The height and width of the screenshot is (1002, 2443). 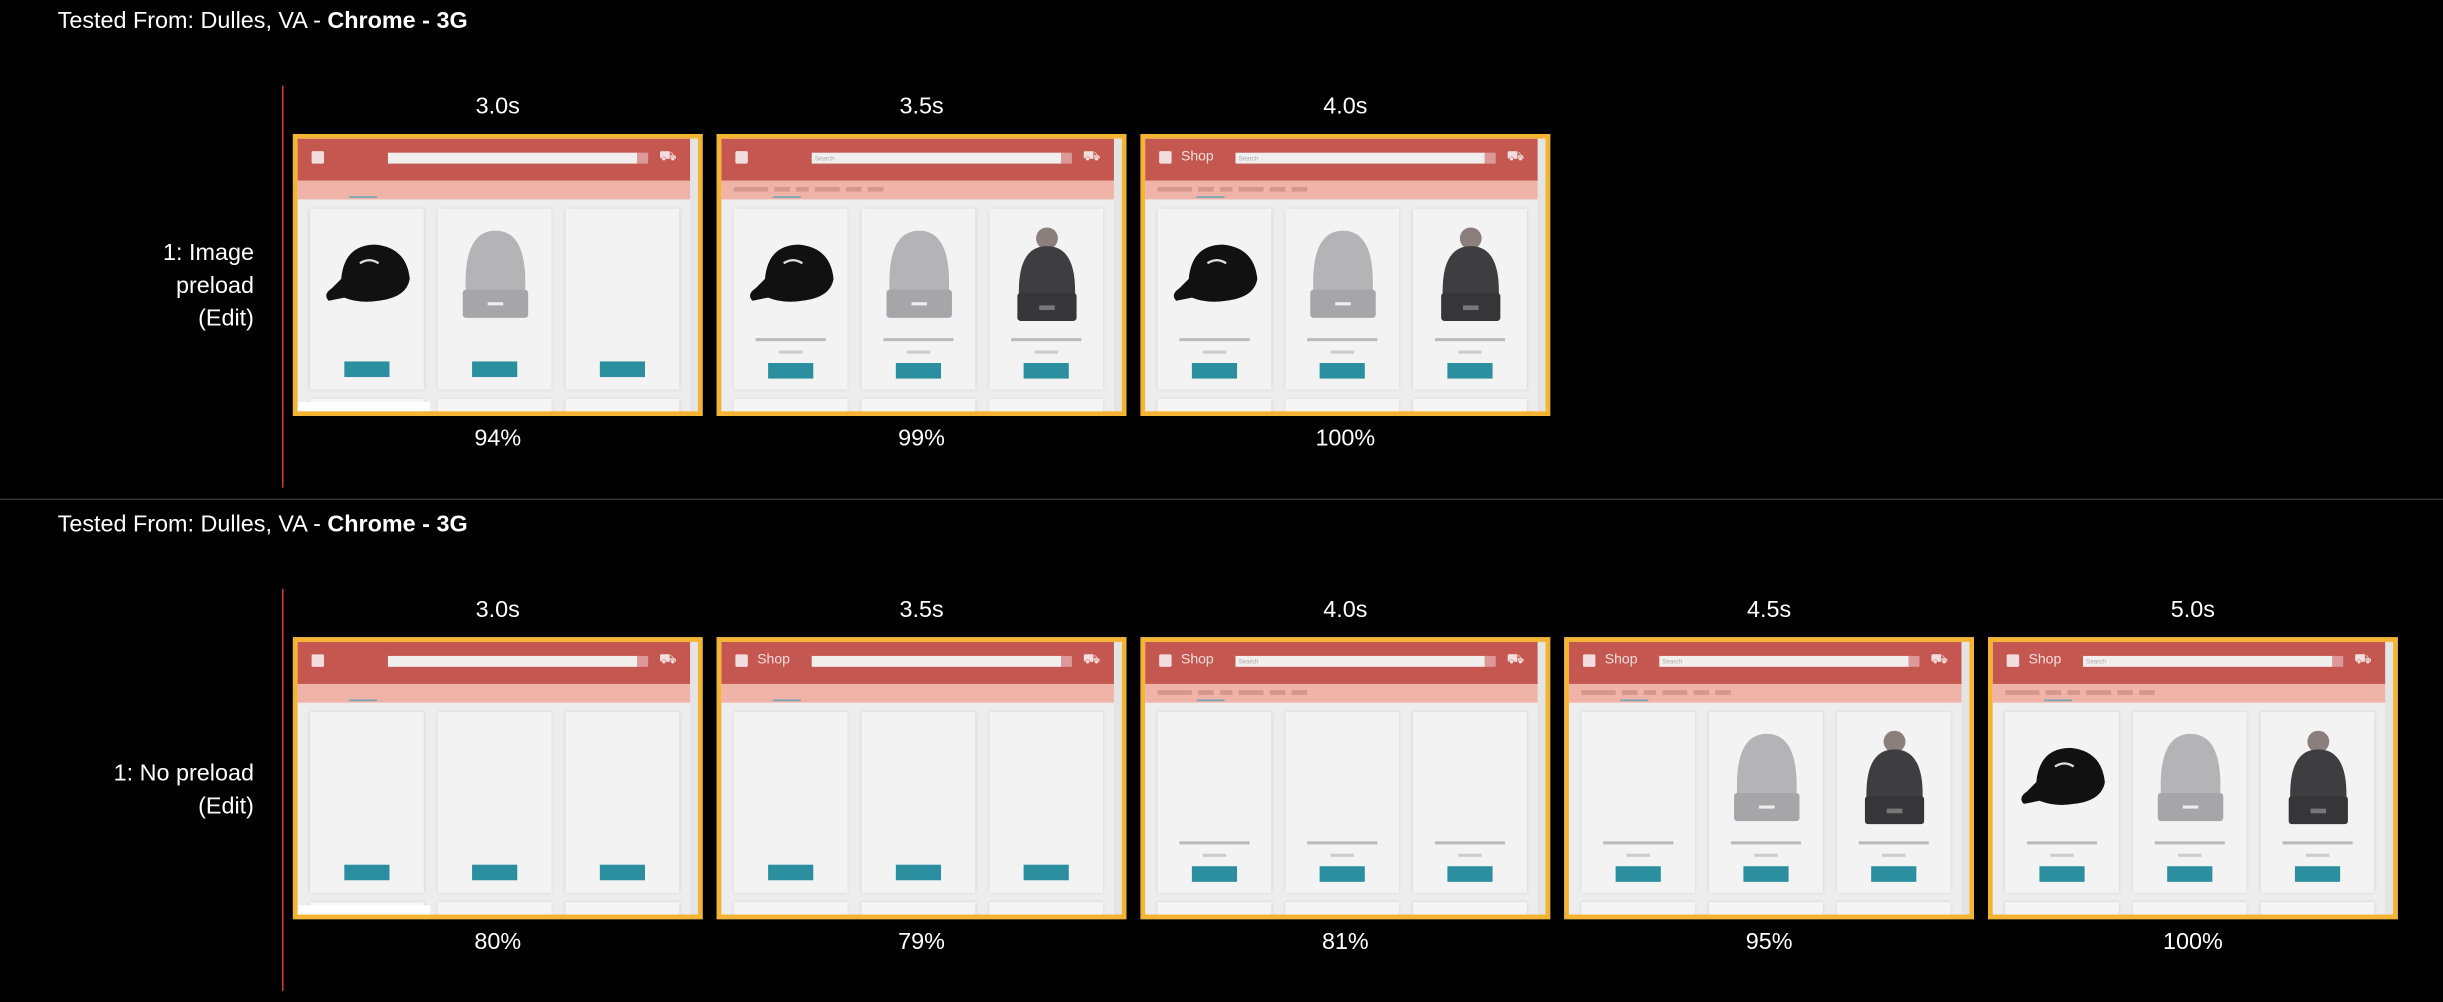 What do you see at coordinates (512, 661) in the screenshot?
I see `search-input` at bounding box center [512, 661].